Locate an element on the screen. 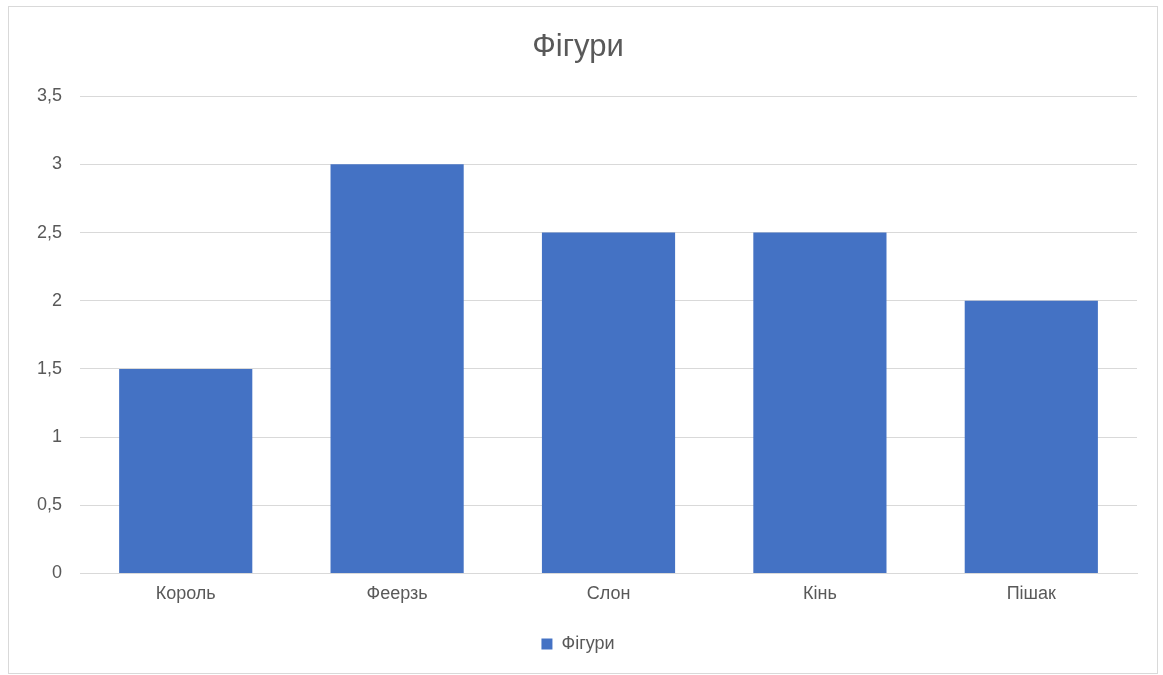 The height and width of the screenshot is (675, 1163). y-tick-label: 1,5 is located at coordinates (49, 367).